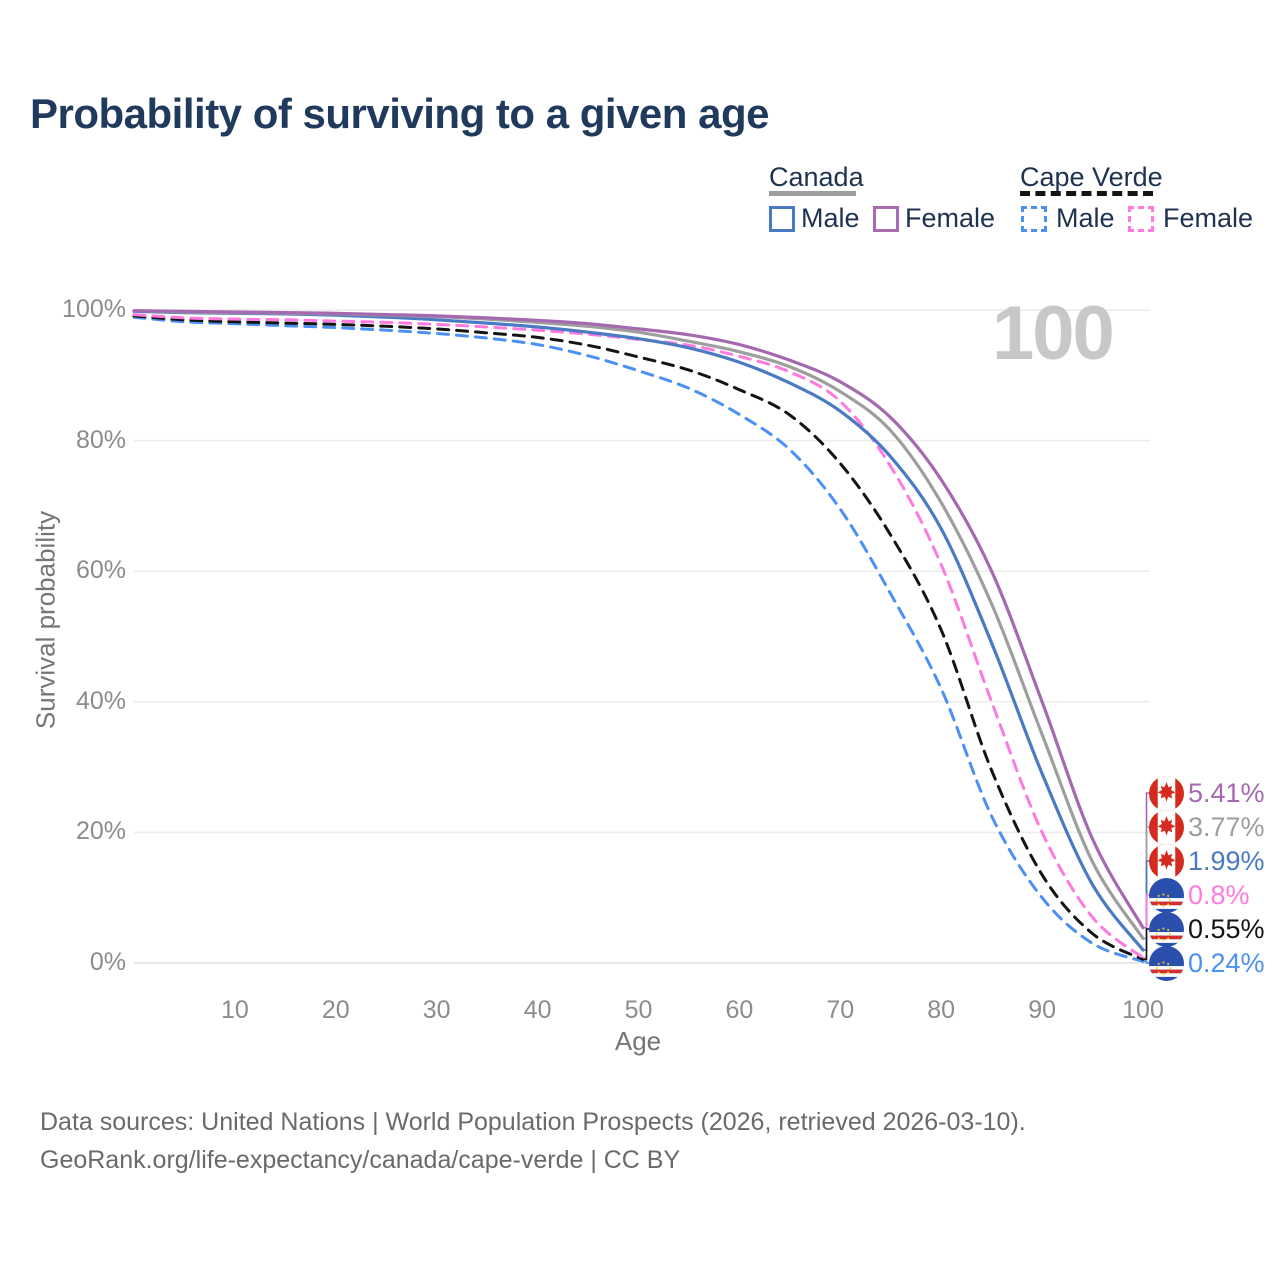  I want to click on end-value-capeverde-both: 0.55%, so click(1226, 928).